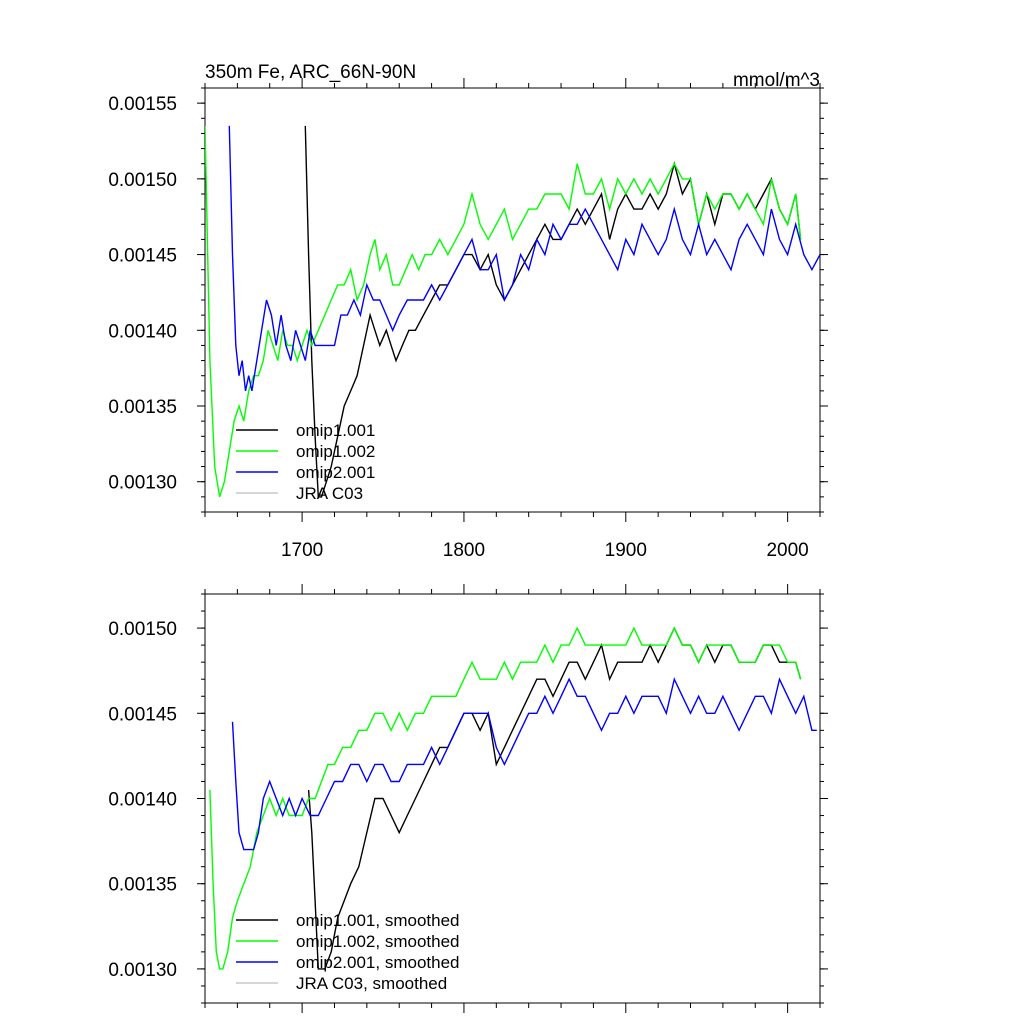 The image size is (1024, 1029). I want to click on legend-label: omip1.001, smoothed, so click(378, 920).